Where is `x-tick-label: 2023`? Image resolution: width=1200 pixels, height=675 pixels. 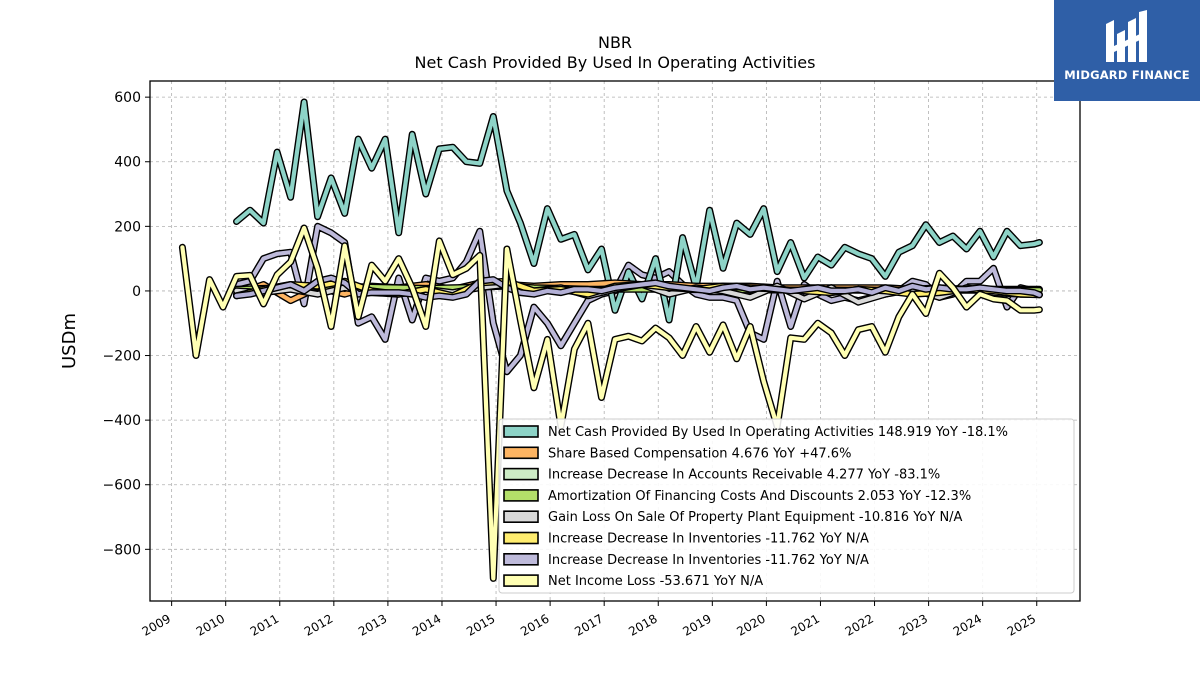 x-tick-label: 2023 is located at coordinates (913, 624).